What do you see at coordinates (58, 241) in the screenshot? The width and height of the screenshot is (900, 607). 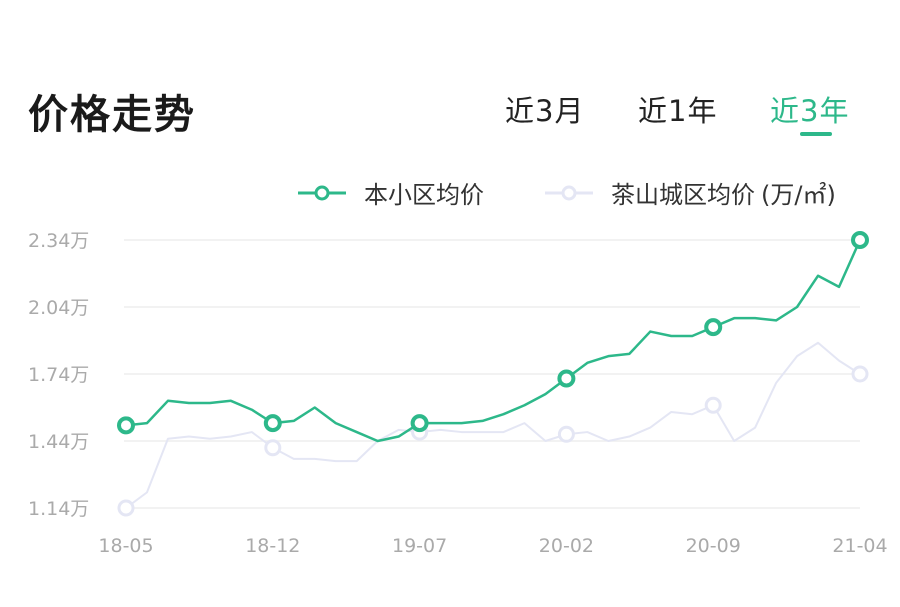 I see `y-tick-label: 2.34万` at bounding box center [58, 241].